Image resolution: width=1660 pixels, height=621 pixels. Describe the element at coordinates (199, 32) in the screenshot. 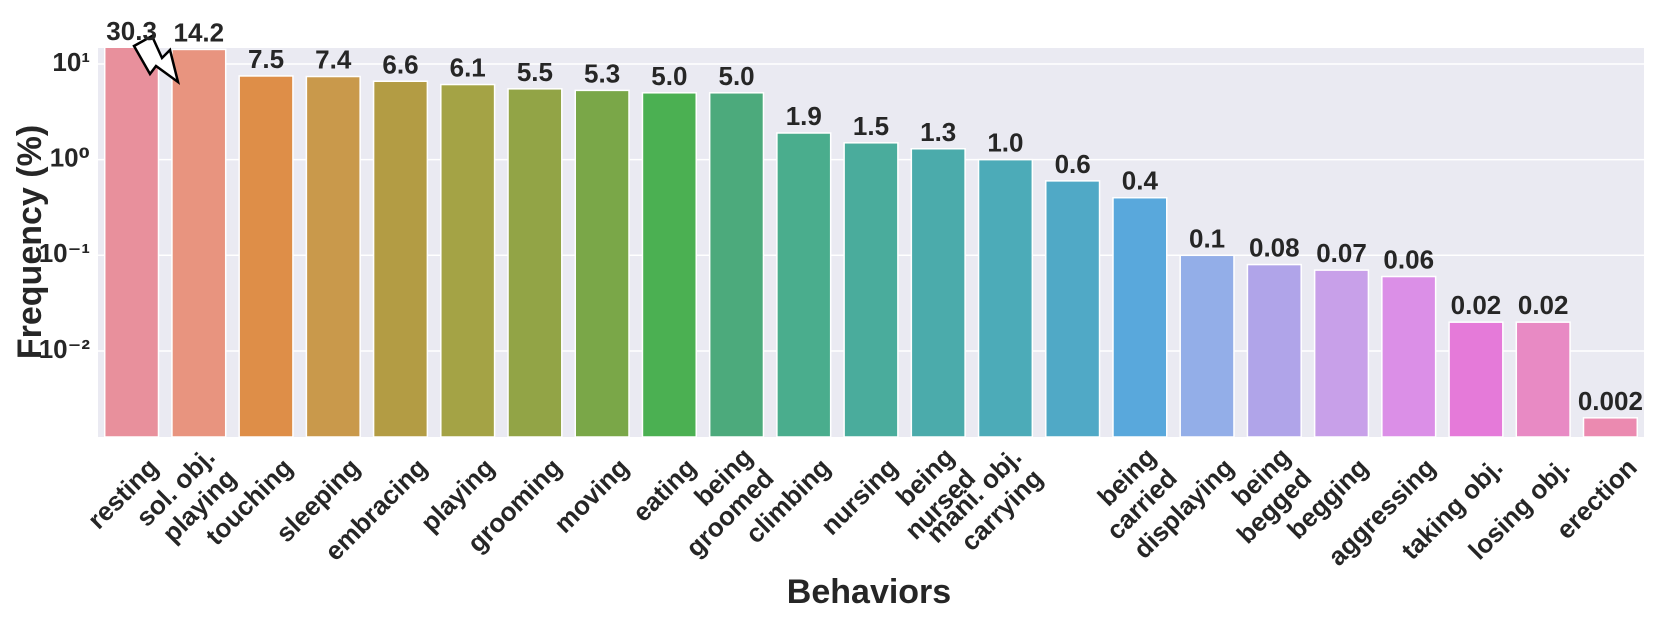

I see `value-label: 14.2` at that location.